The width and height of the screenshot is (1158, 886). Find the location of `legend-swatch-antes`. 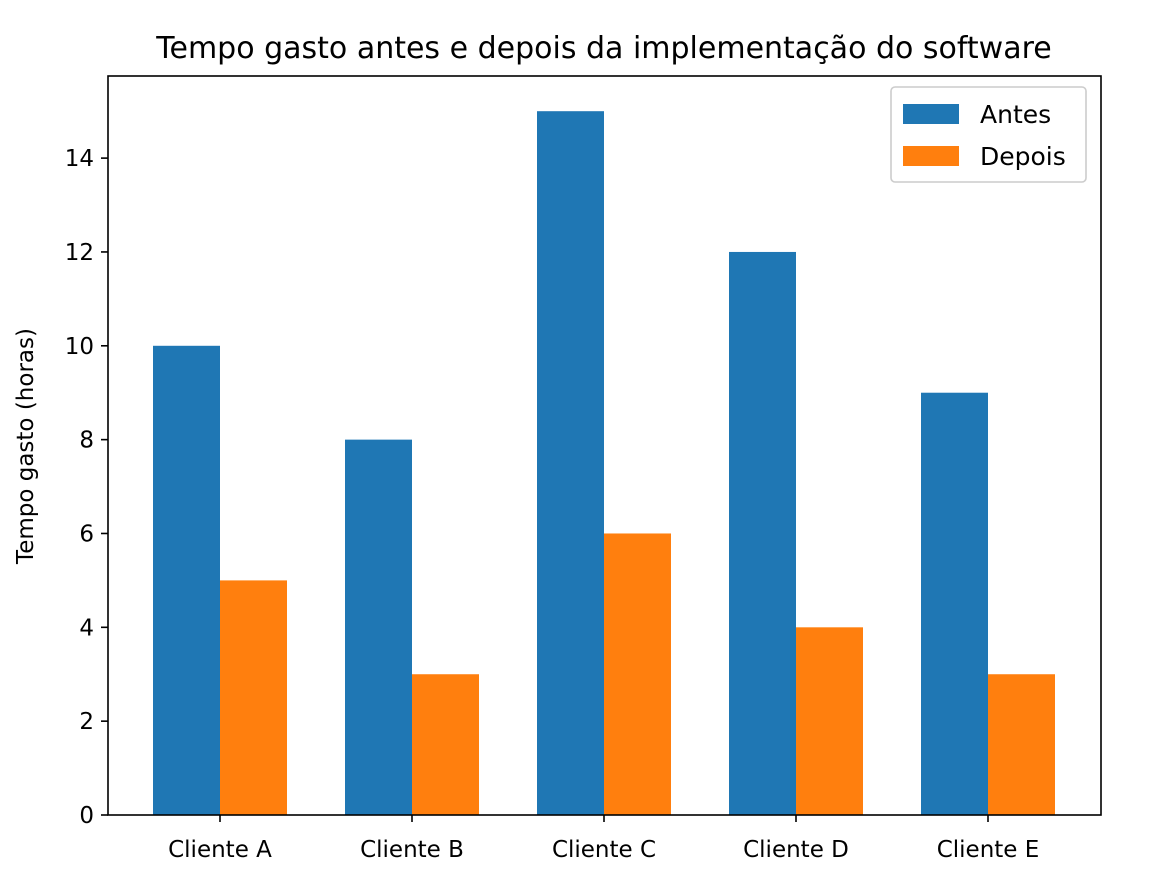

legend-swatch-antes is located at coordinates (931, 114).